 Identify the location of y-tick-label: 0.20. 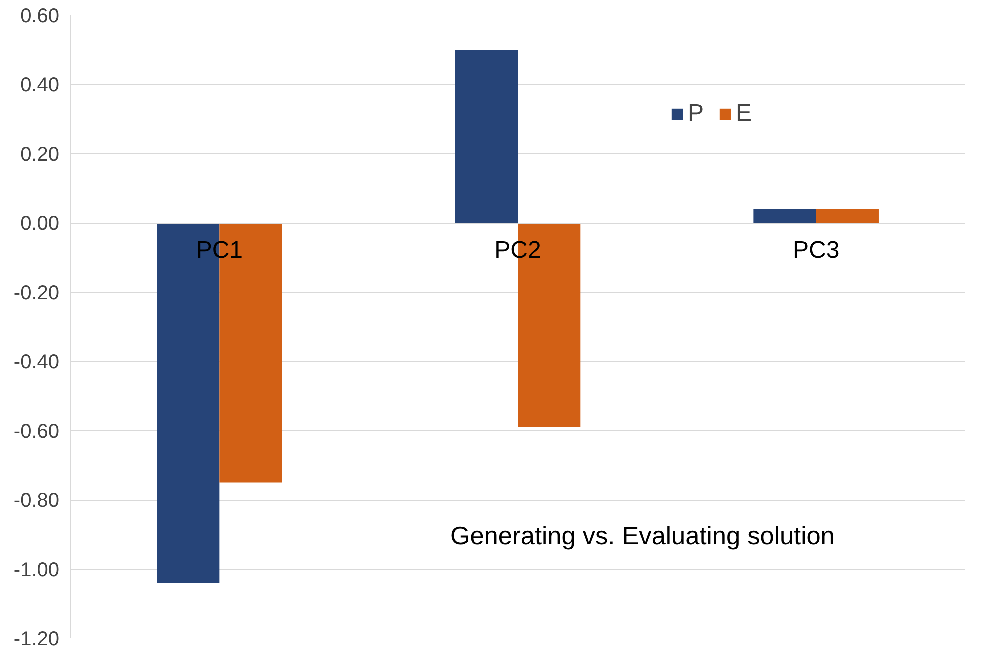
(40, 155).